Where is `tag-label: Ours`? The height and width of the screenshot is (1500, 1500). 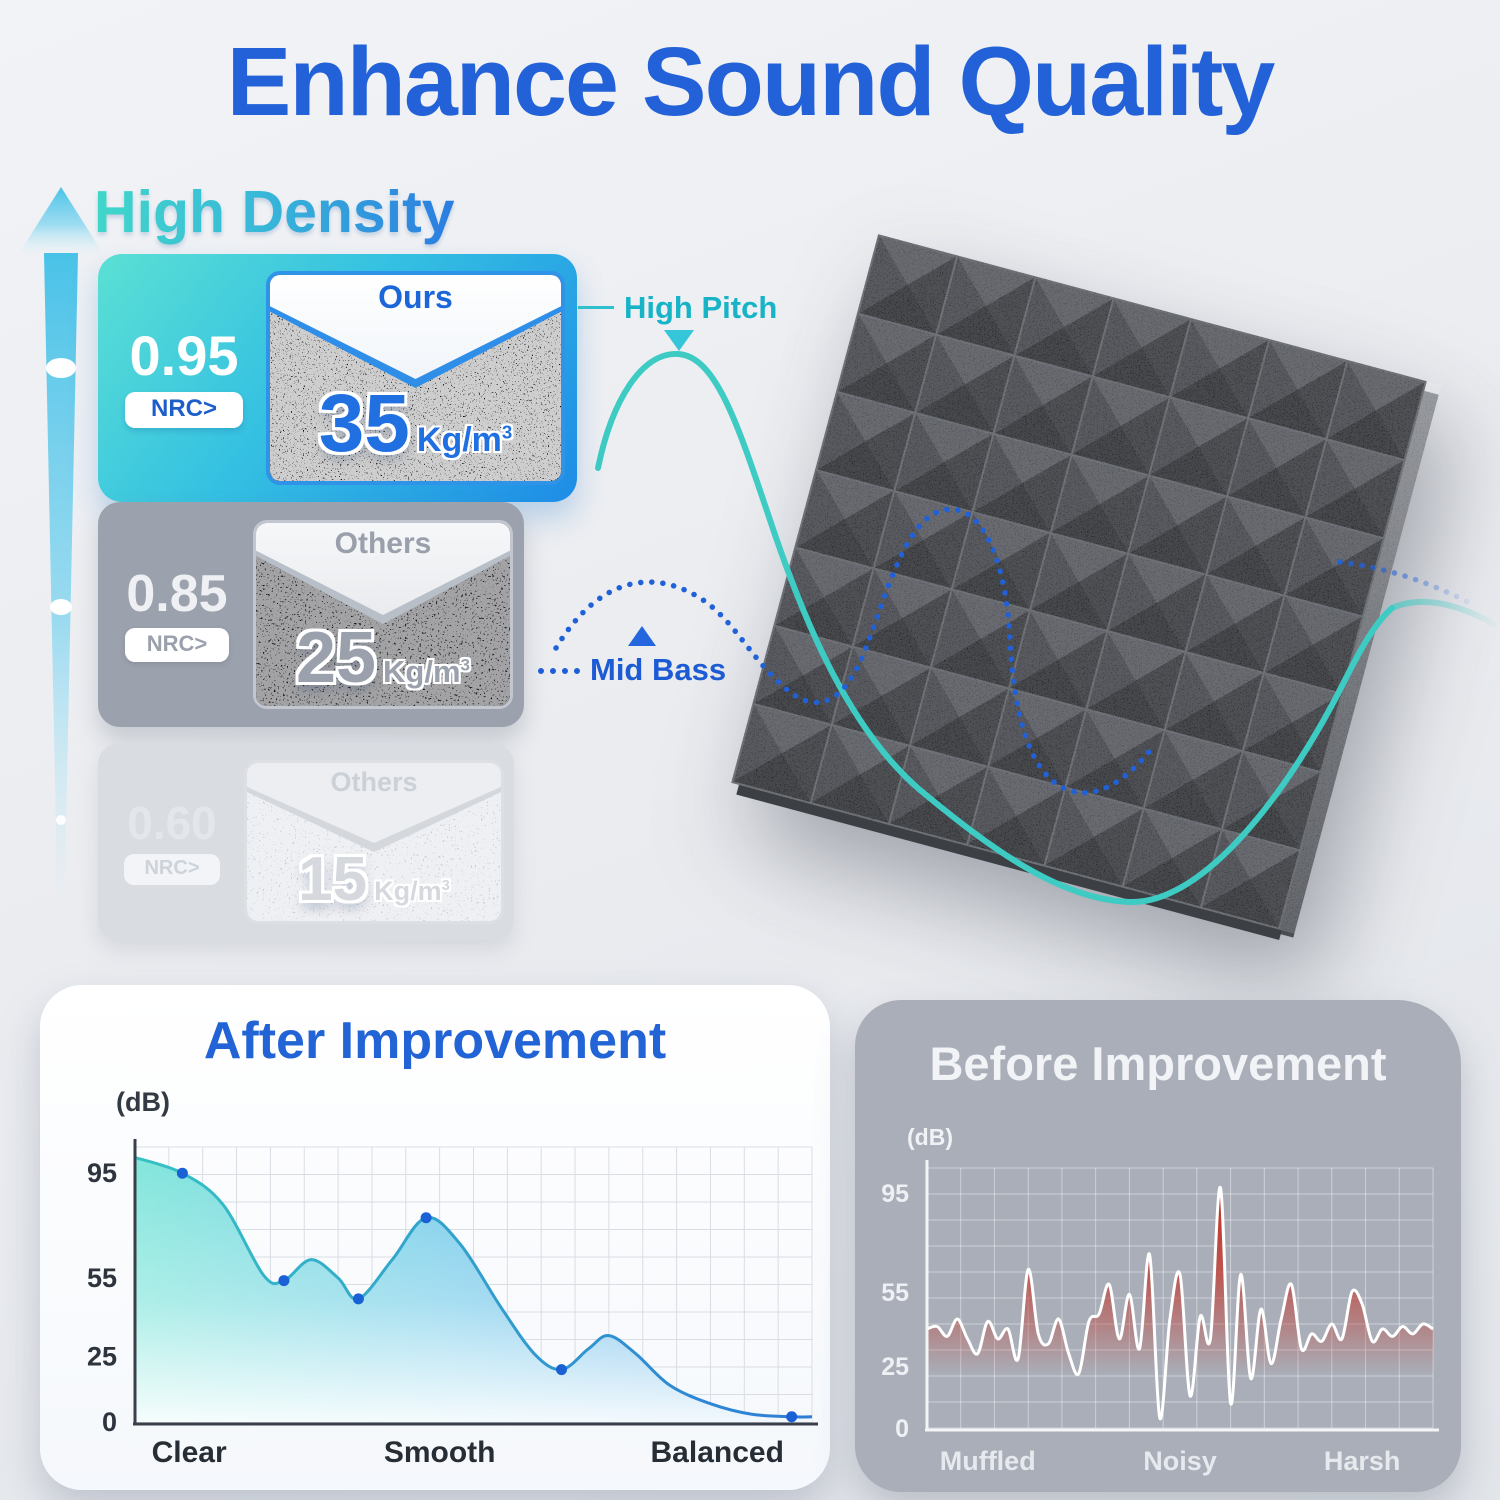 tag-label: Ours is located at coordinates (415, 297).